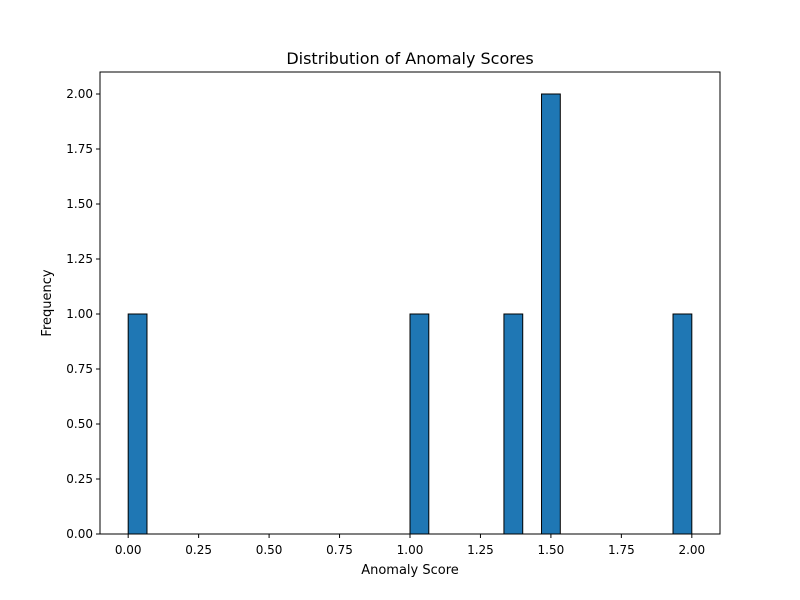  Describe the element at coordinates (128, 550) in the screenshot. I see `x-tick-label-0: 0.00` at that location.